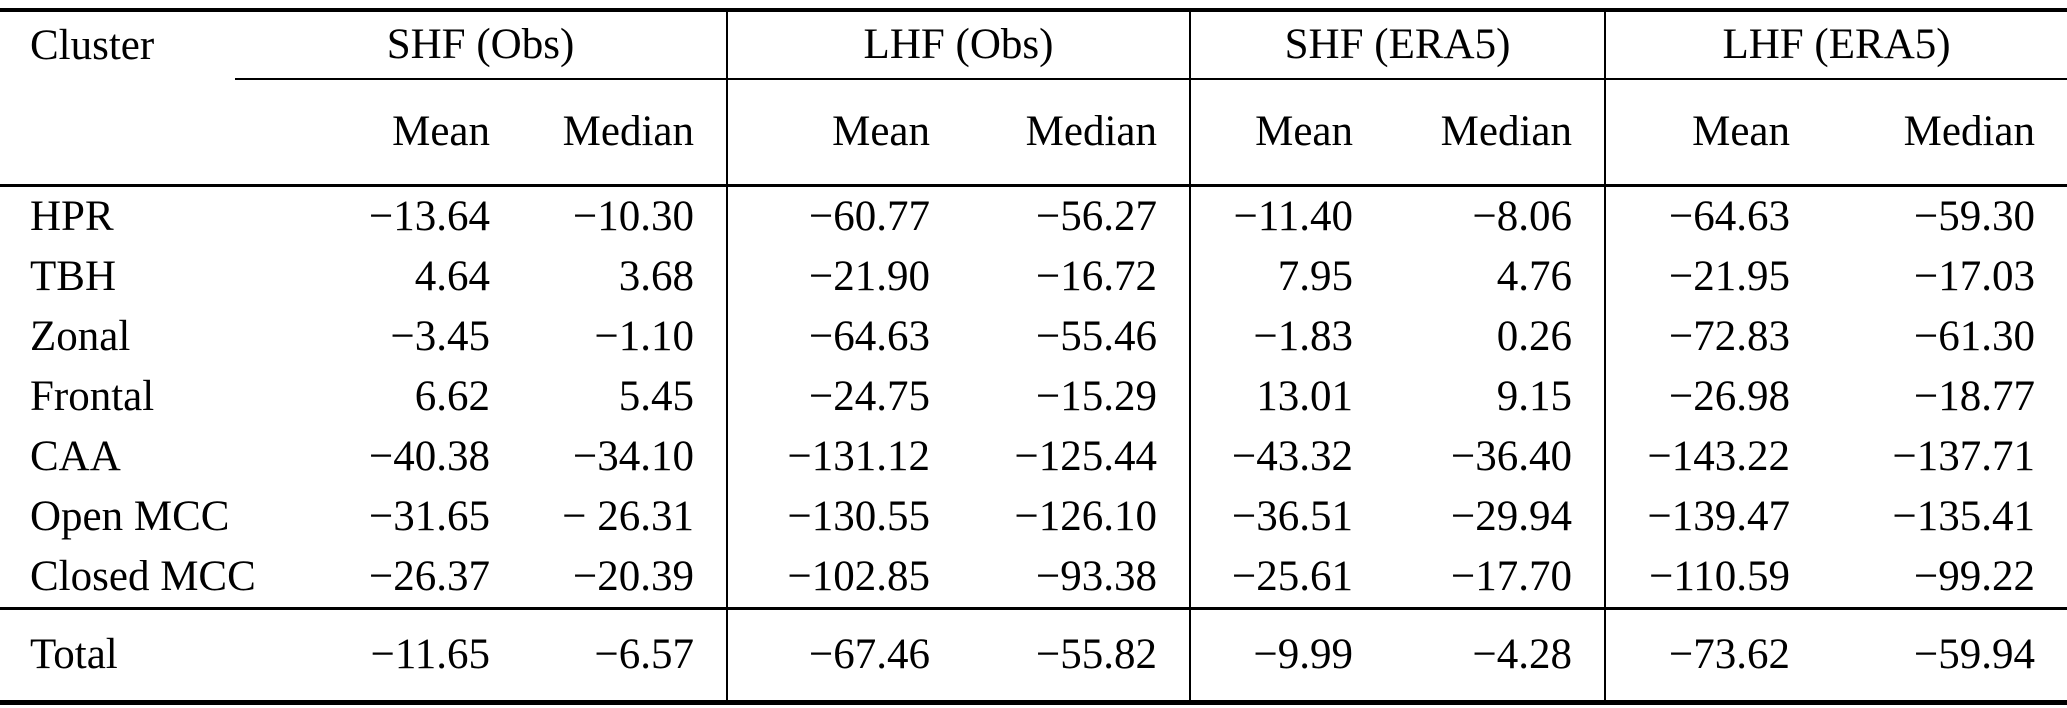  Describe the element at coordinates (656, 397) in the screenshot. I see `value-cell: 5.45` at that location.